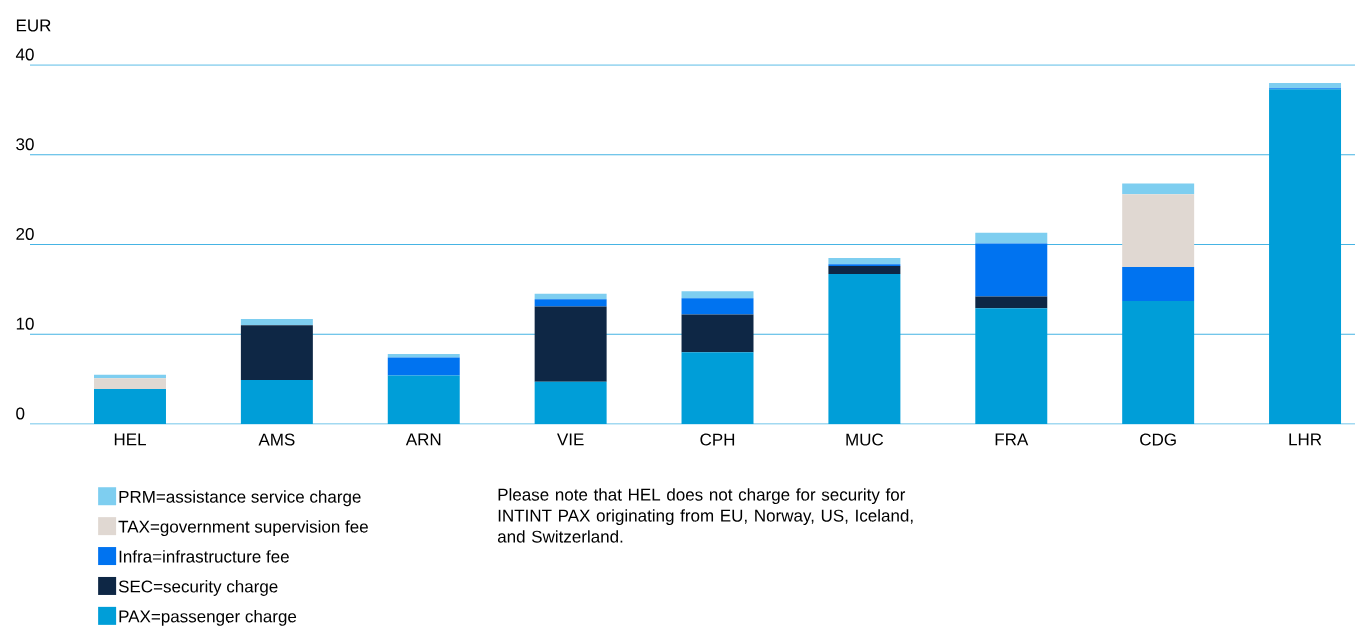 The height and width of the screenshot is (638, 1355). What do you see at coordinates (705, 515) in the screenshot?
I see `text: Please note that HEL does not charge for security for INTINT PAX originating from EU, Norway, US, Iceland, and Switzerland.` at bounding box center [705, 515].